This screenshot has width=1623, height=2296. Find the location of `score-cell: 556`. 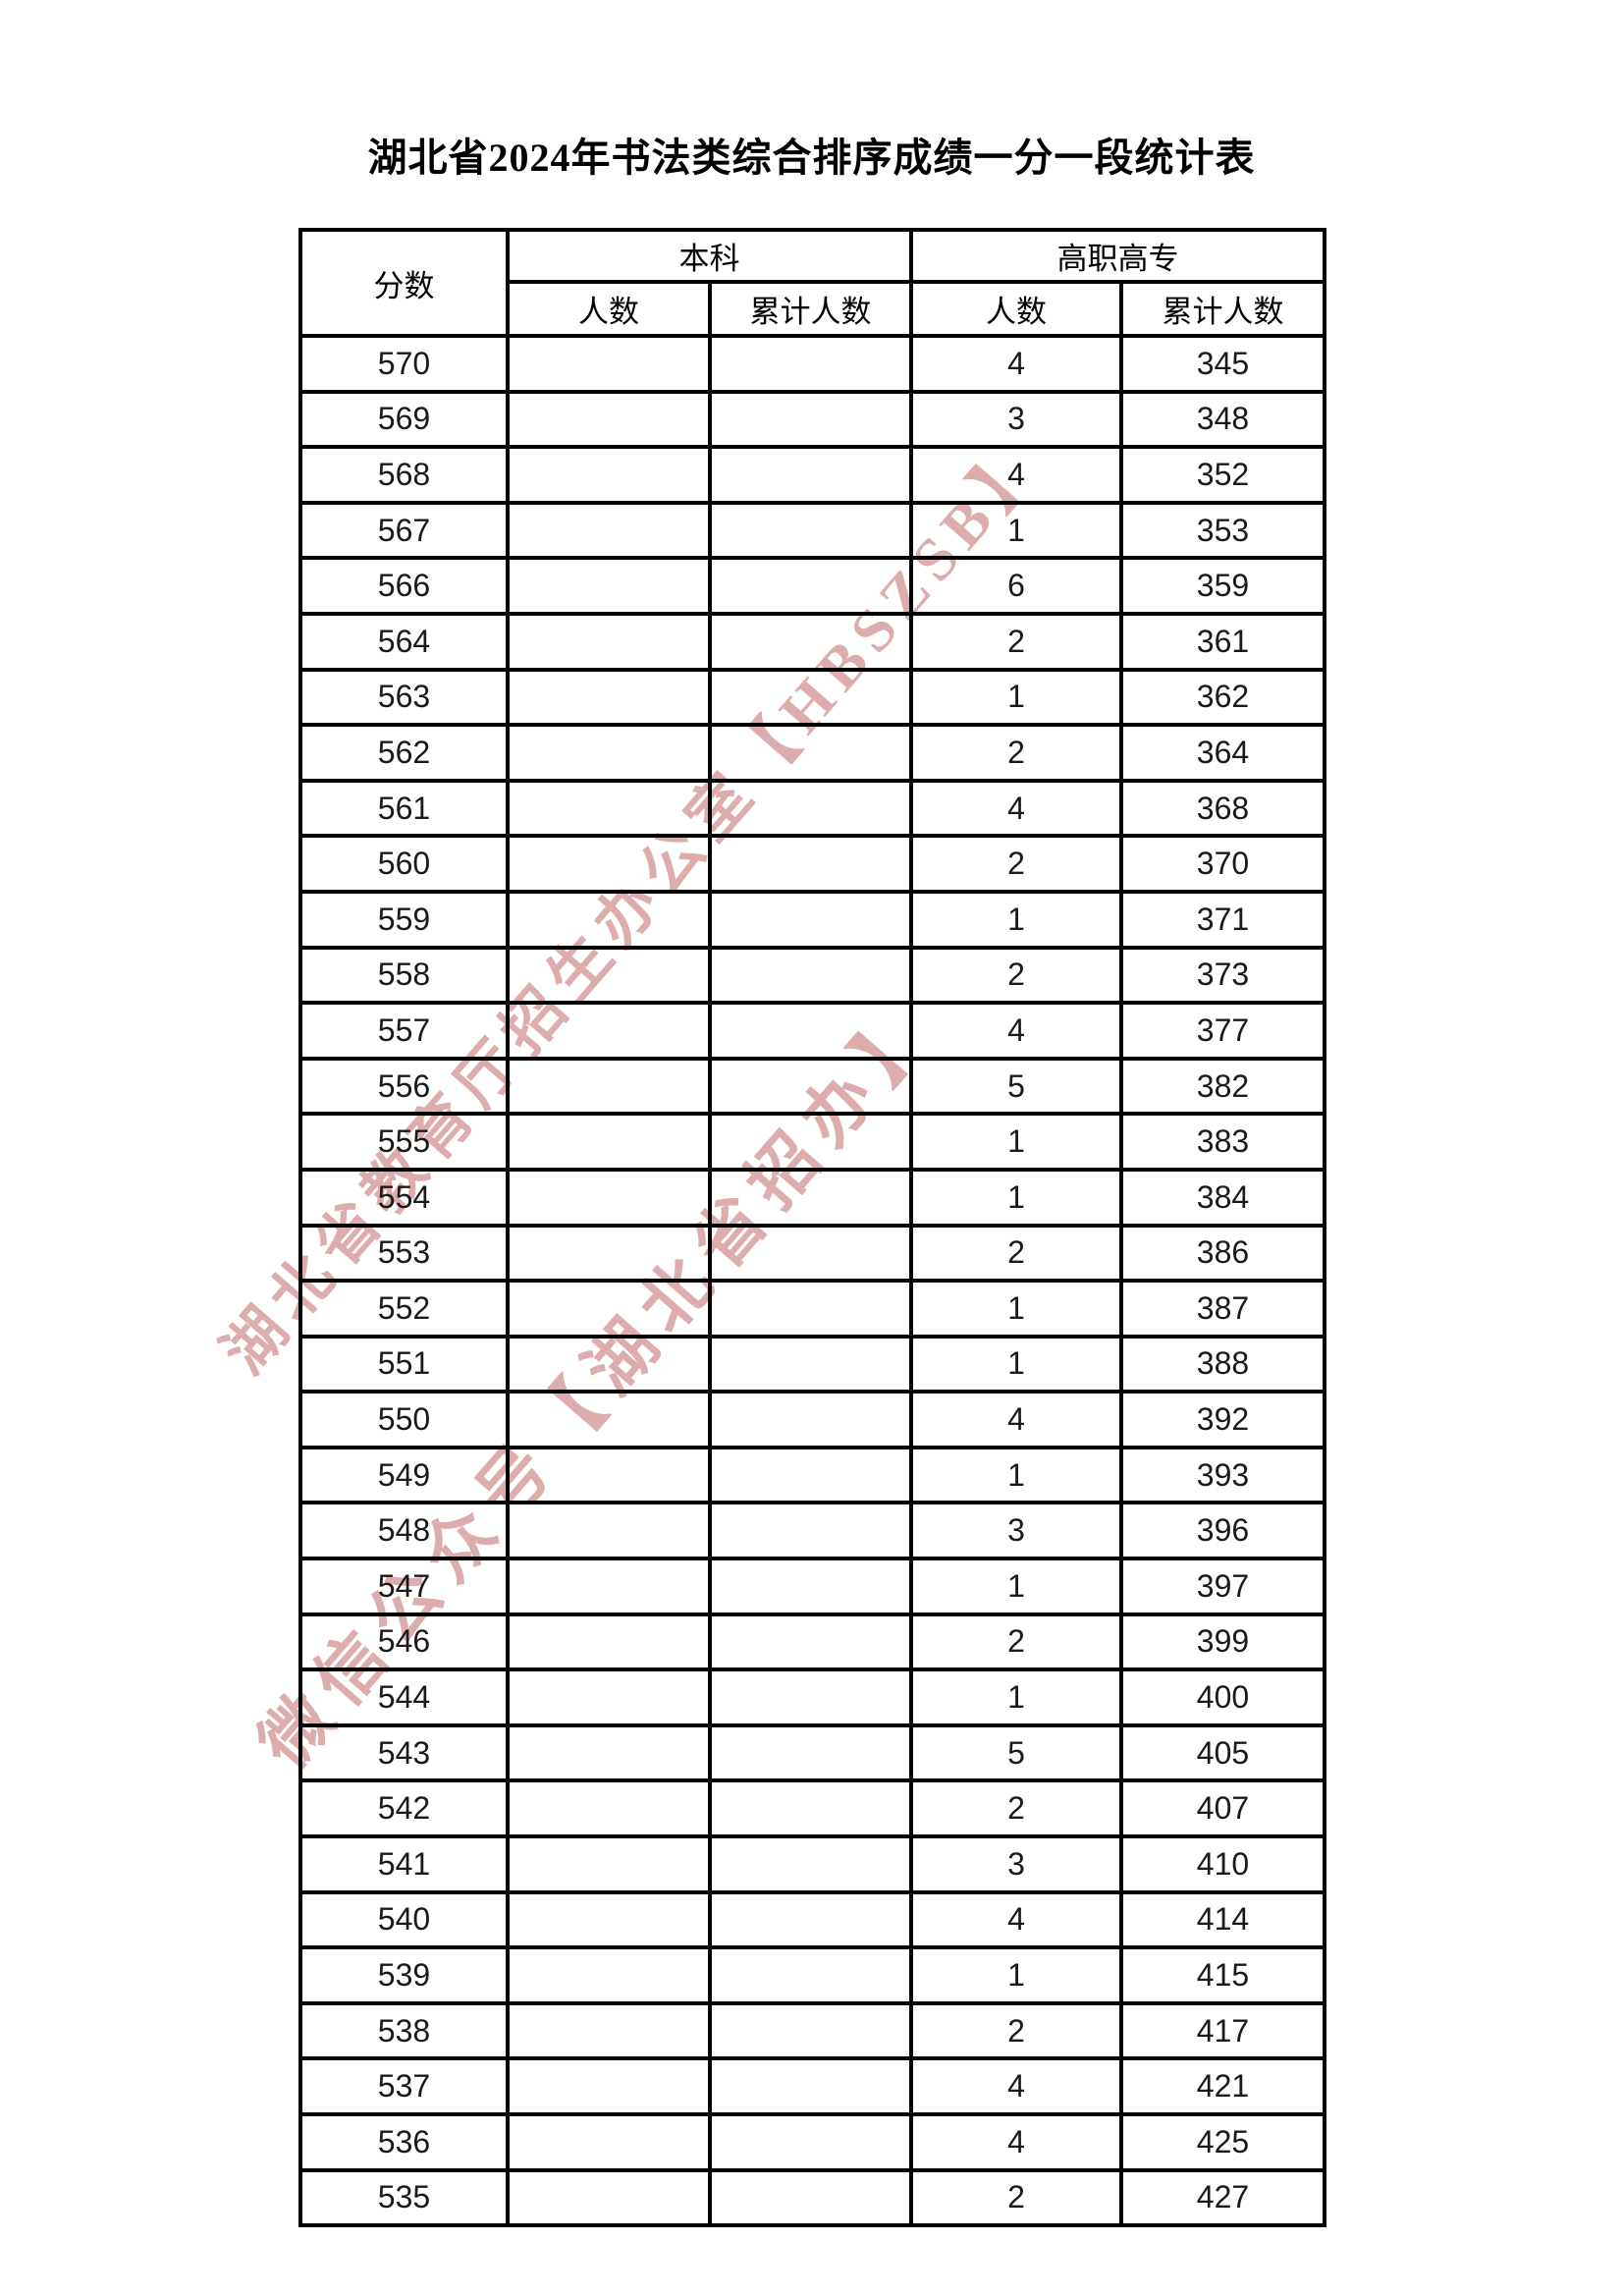

score-cell: 556 is located at coordinates (404, 1086).